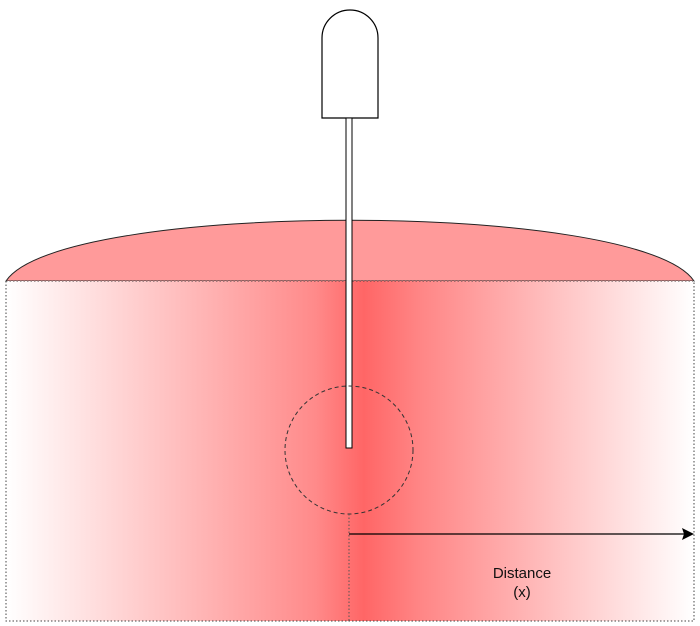  What do you see at coordinates (521, 534) in the screenshot?
I see `distance-arrow-icon` at bounding box center [521, 534].